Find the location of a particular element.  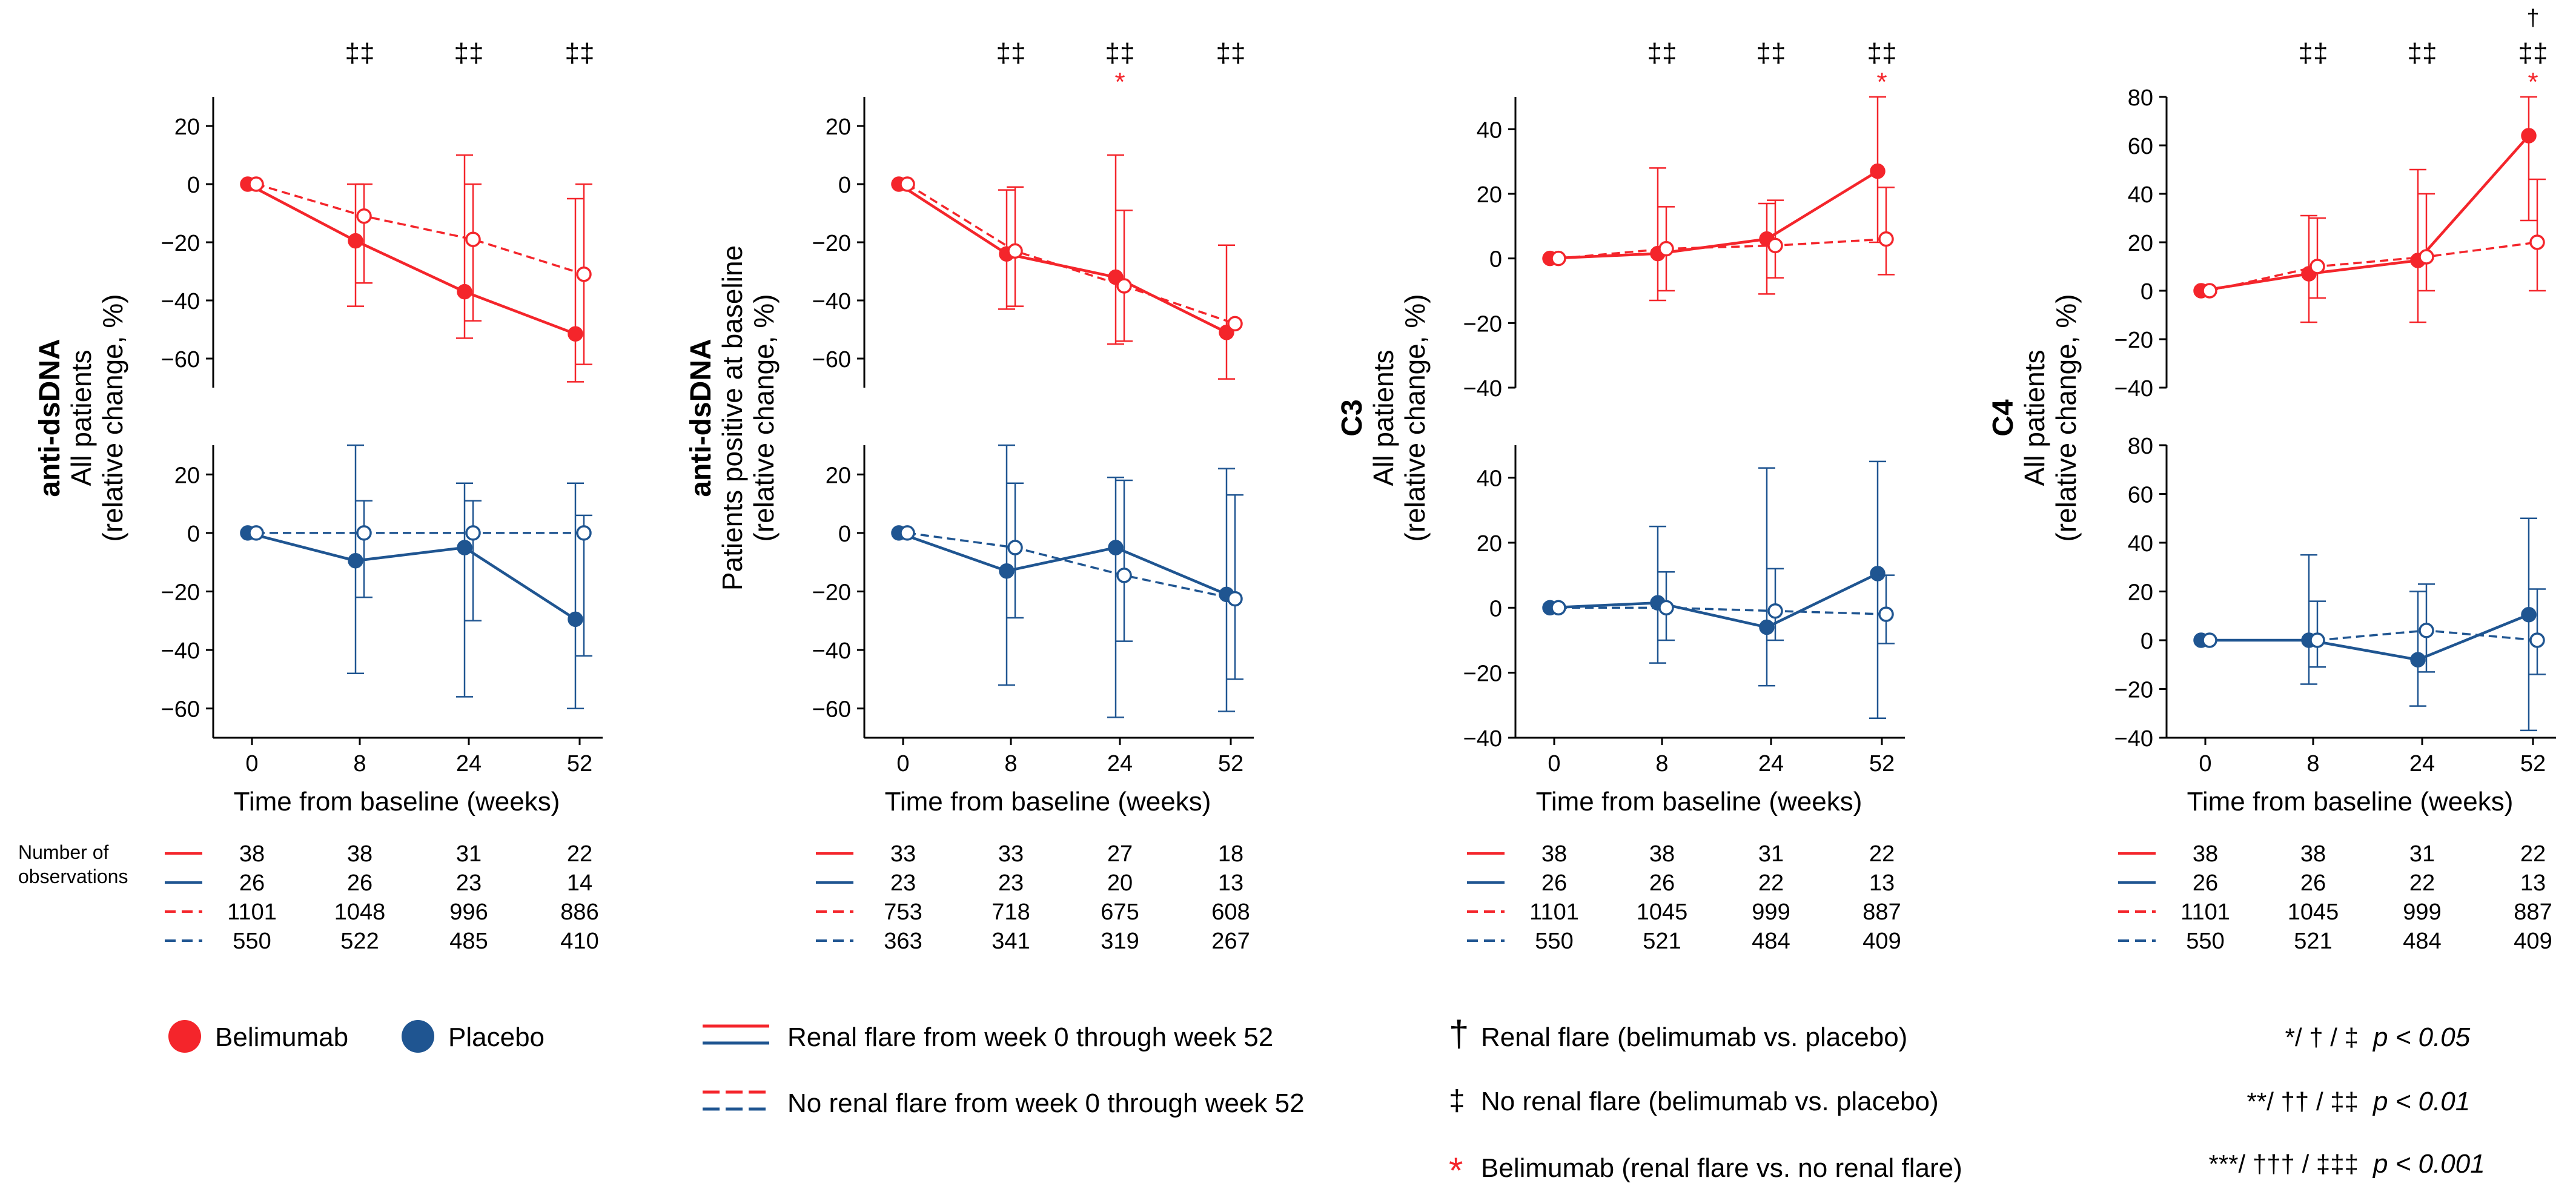

obs-cell: 27 is located at coordinates (1120, 854).